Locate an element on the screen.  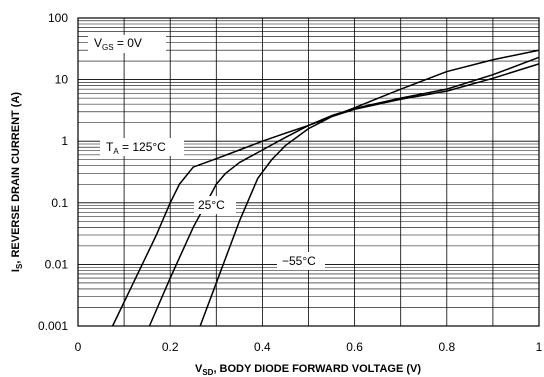
y-tick-label: 0.001 is located at coordinates (53, 326).